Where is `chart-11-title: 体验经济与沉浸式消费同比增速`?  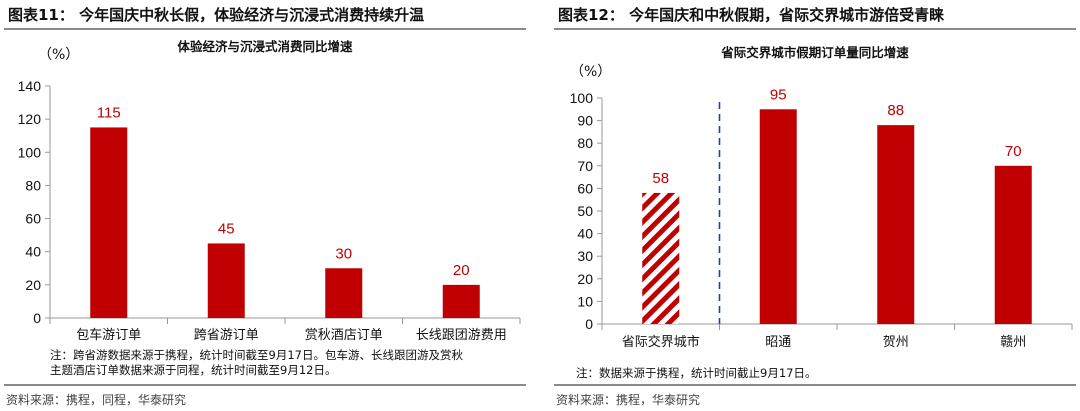 chart-11-title: 体验经济与沉浸式消费同比增速 is located at coordinates (265, 46).